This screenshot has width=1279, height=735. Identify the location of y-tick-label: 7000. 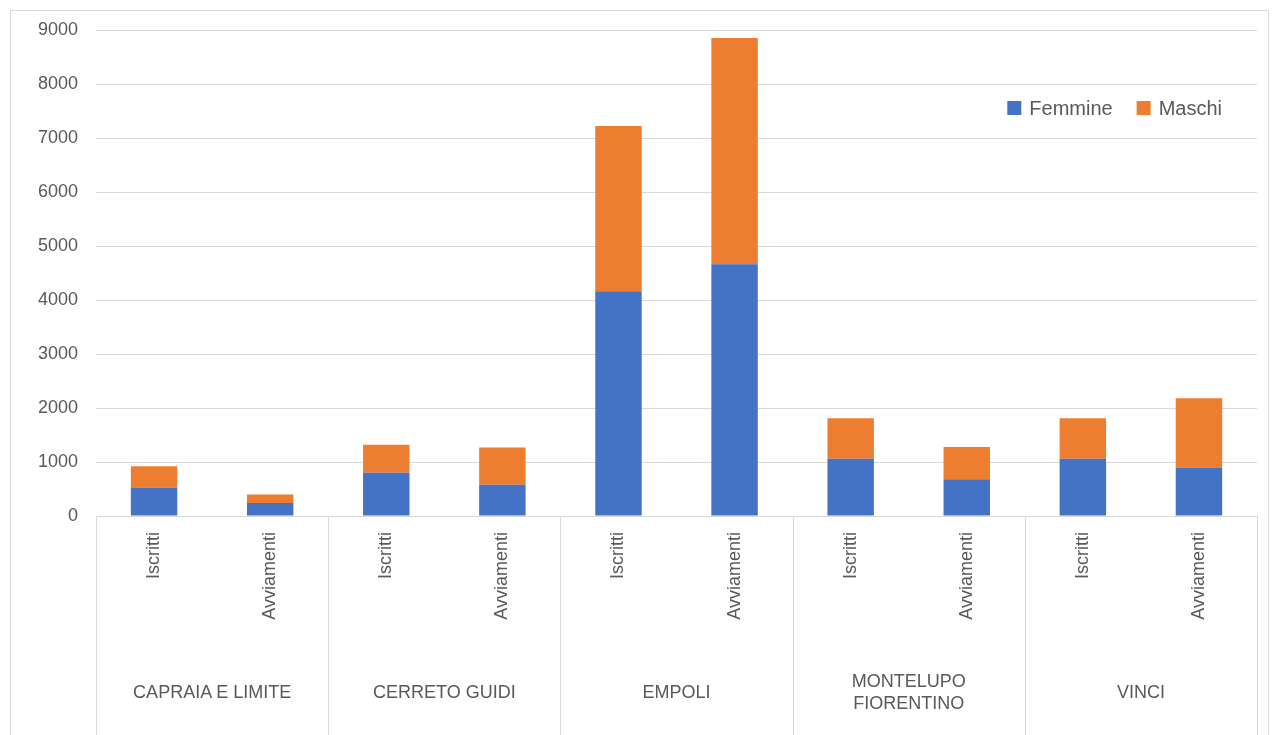
(58, 136).